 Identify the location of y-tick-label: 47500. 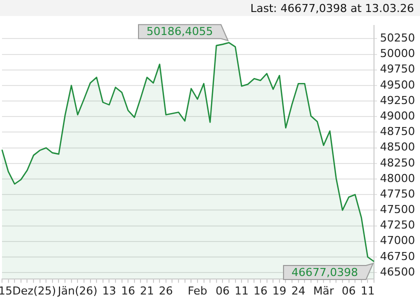
(398, 209).